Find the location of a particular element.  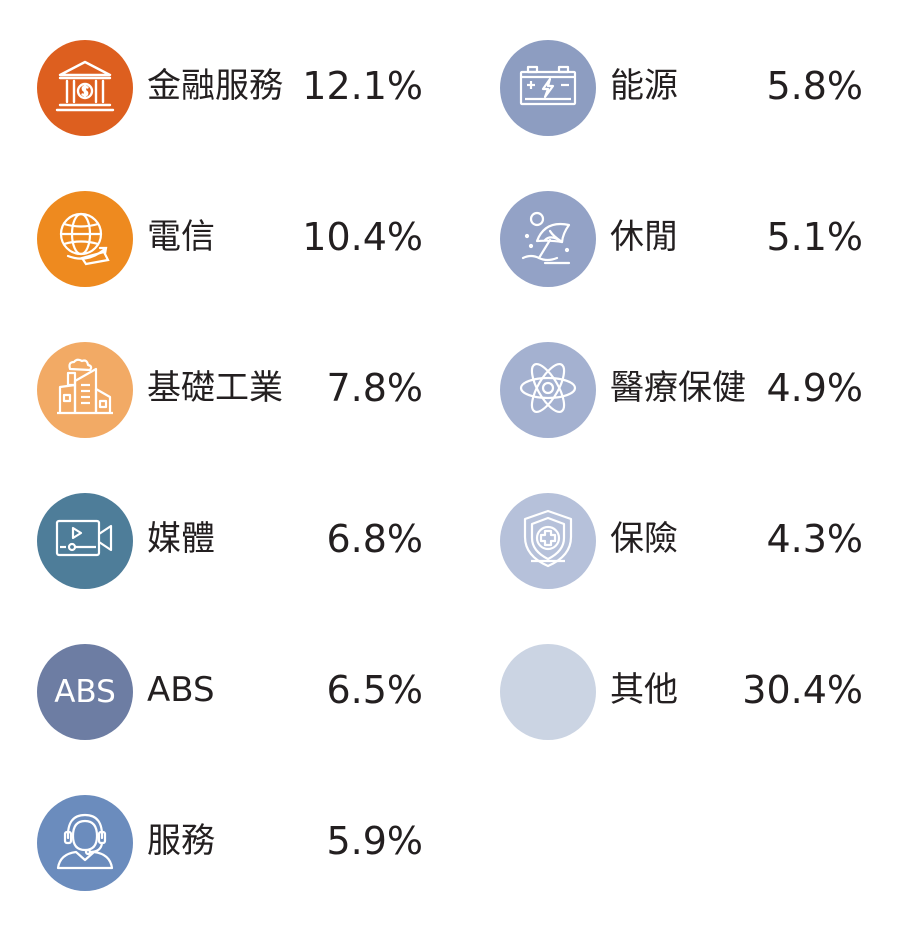

globe-icon is located at coordinates (85, 239).